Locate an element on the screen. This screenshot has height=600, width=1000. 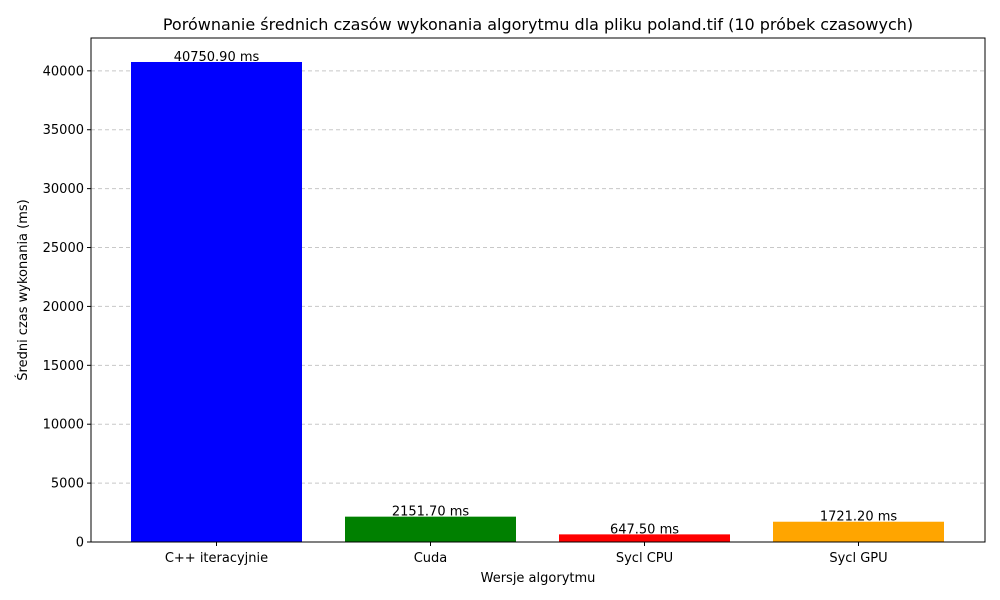
y-tick-label: 40000 is located at coordinates (63, 71).